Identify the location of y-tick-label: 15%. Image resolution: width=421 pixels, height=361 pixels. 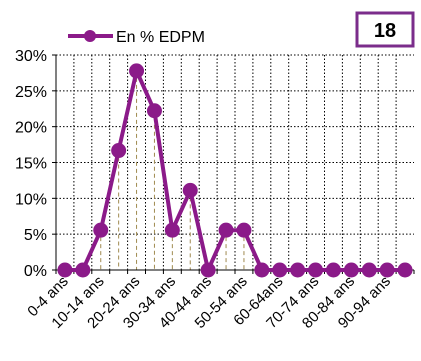
(31, 164).